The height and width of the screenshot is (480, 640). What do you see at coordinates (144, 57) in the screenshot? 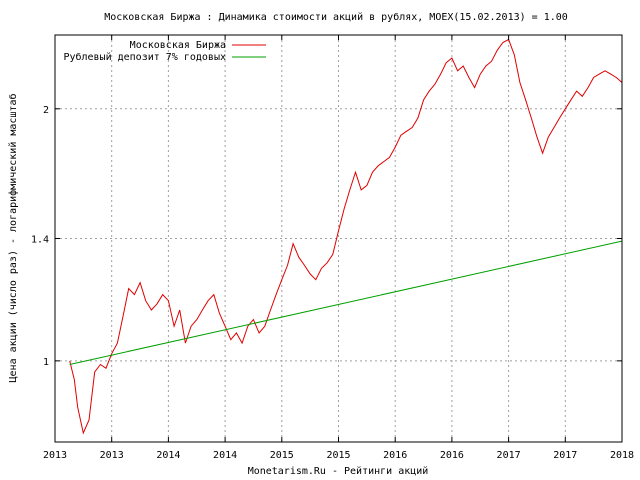
I see `legend-label-deposit: Рублевый депозит 7% годовых` at bounding box center [144, 57].